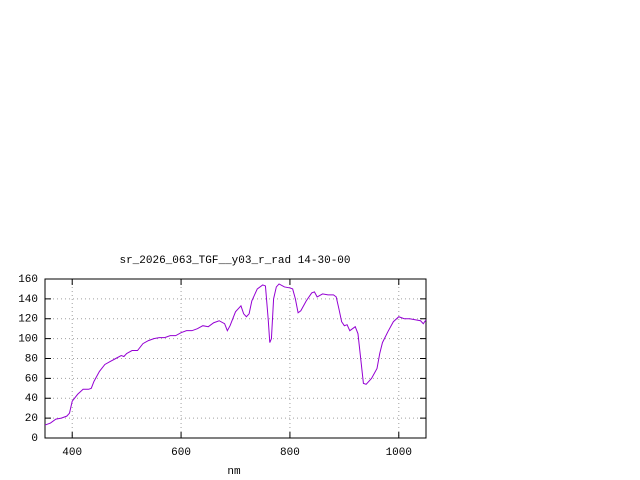 The image size is (640, 480). What do you see at coordinates (234, 261) in the screenshot?
I see `chart-title: sr_2026_063_TGF__y03_r_rad 14-30-00` at bounding box center [234, 261].